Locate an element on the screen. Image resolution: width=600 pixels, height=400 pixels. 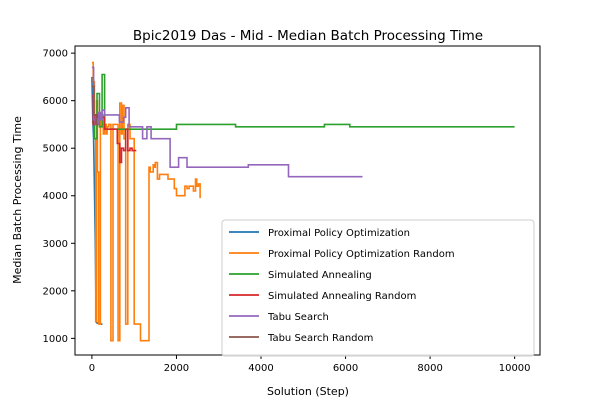
x-axis-label: Solution (Step) is located at coordinates (308, 391).